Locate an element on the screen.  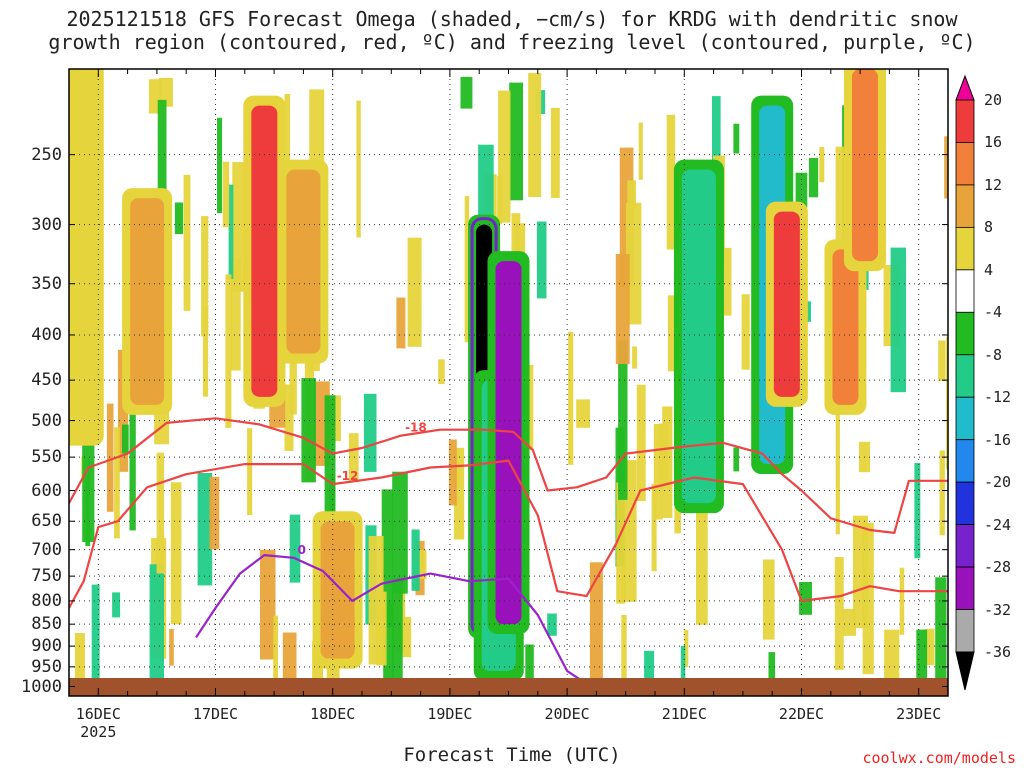
colorbar-tick-label: -36 is located at coordinates (998, 652).